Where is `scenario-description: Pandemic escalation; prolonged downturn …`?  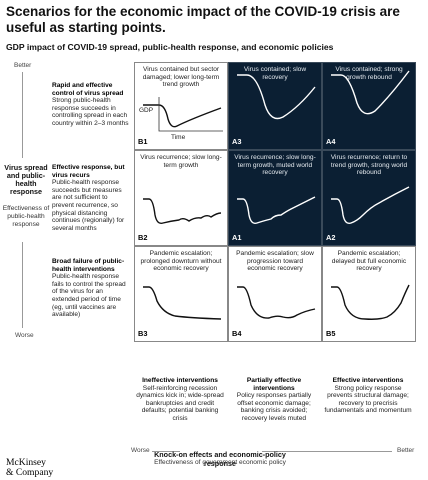
scenario-description: Pandemic escalation; prolonged downturn … is located at coordinates (181, 261).